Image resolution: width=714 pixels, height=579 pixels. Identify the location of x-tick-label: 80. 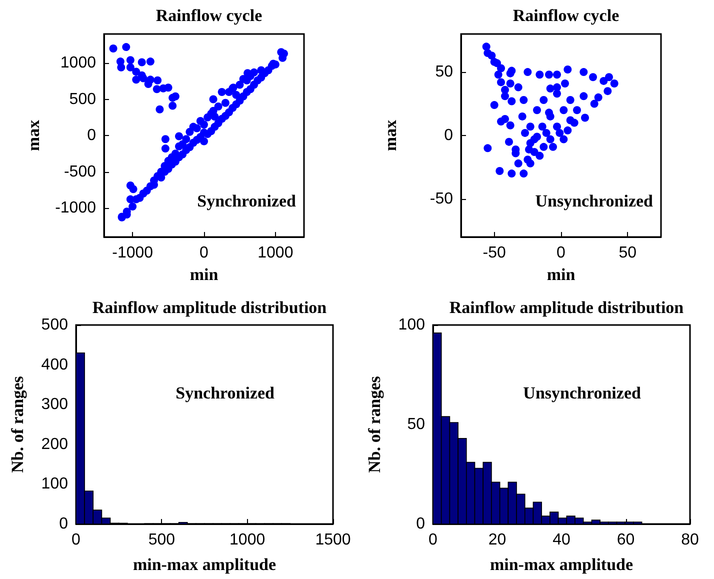
(690, 540).